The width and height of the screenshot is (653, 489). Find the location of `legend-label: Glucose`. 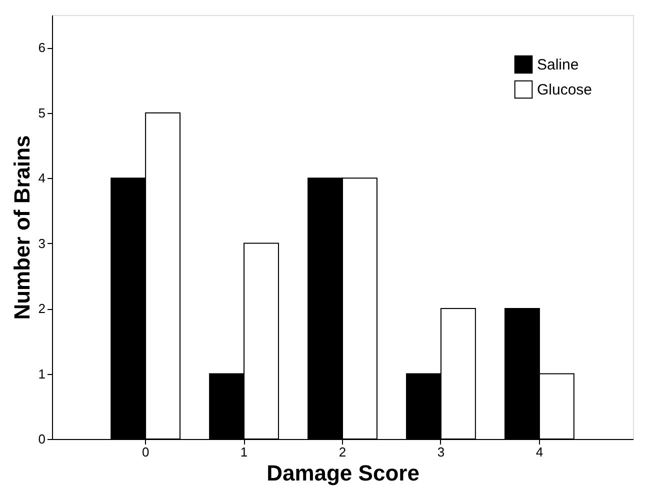

legend-label: Glucose is located at coordinates (564, 90).